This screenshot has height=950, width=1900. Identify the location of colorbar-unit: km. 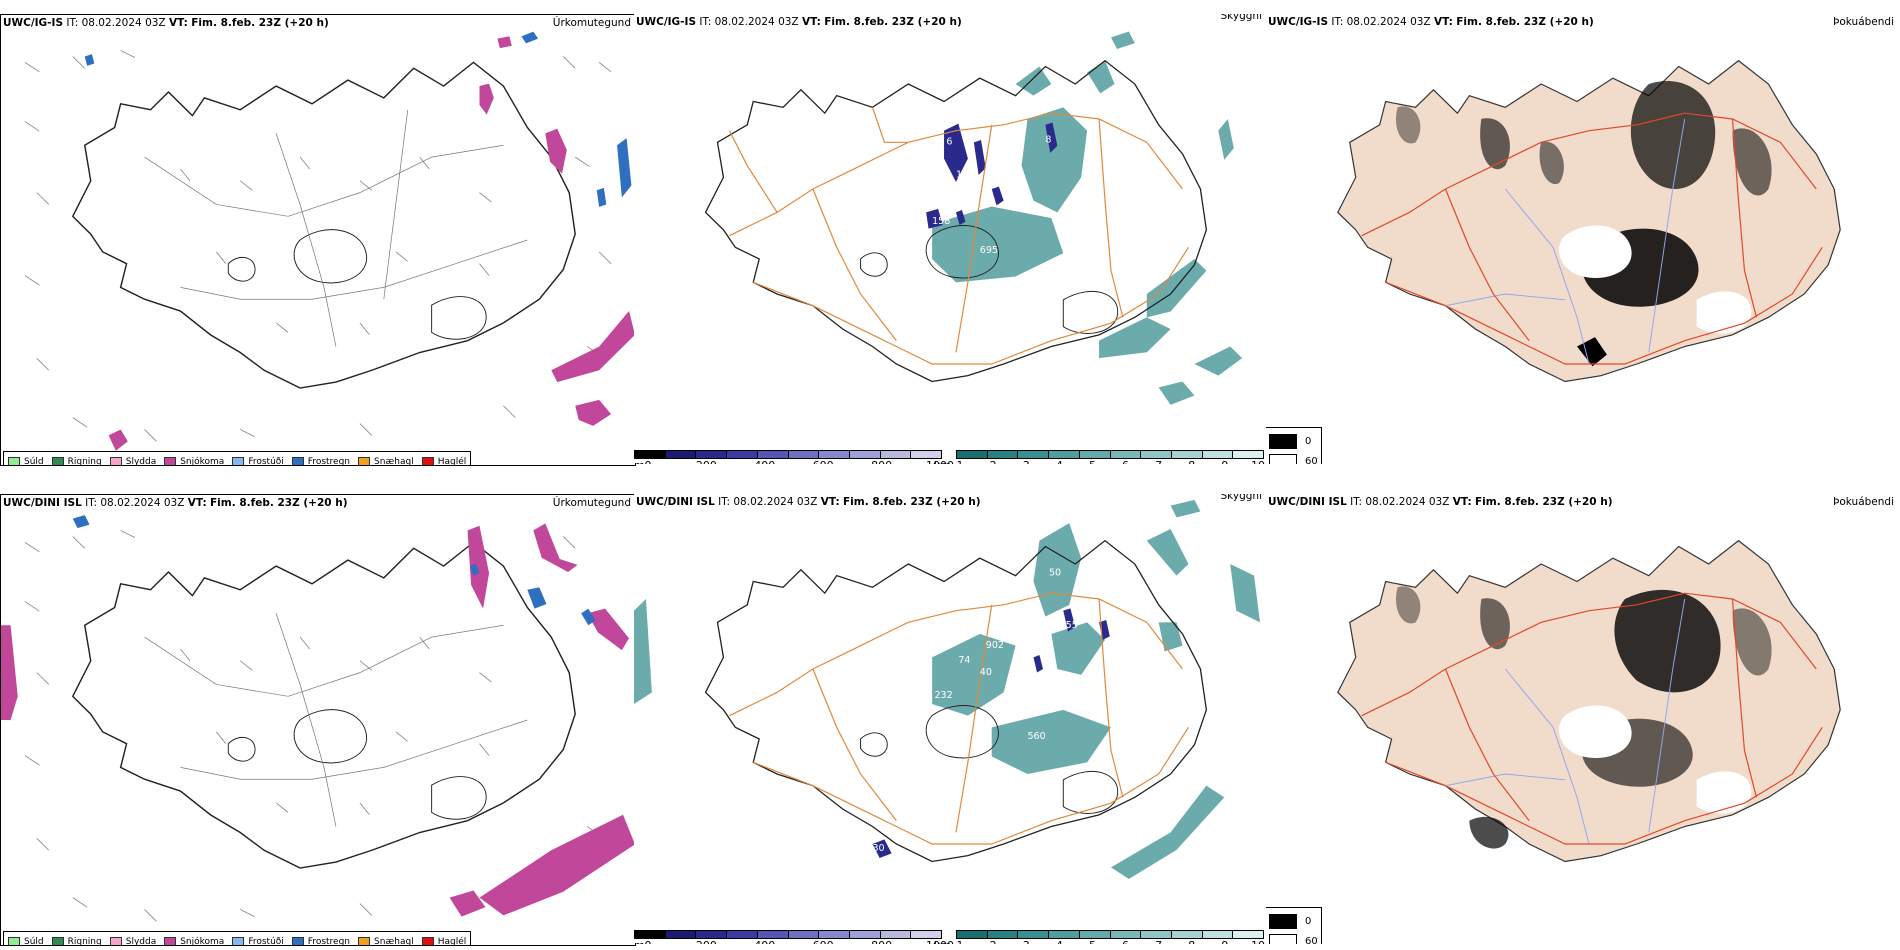
(942, 941).